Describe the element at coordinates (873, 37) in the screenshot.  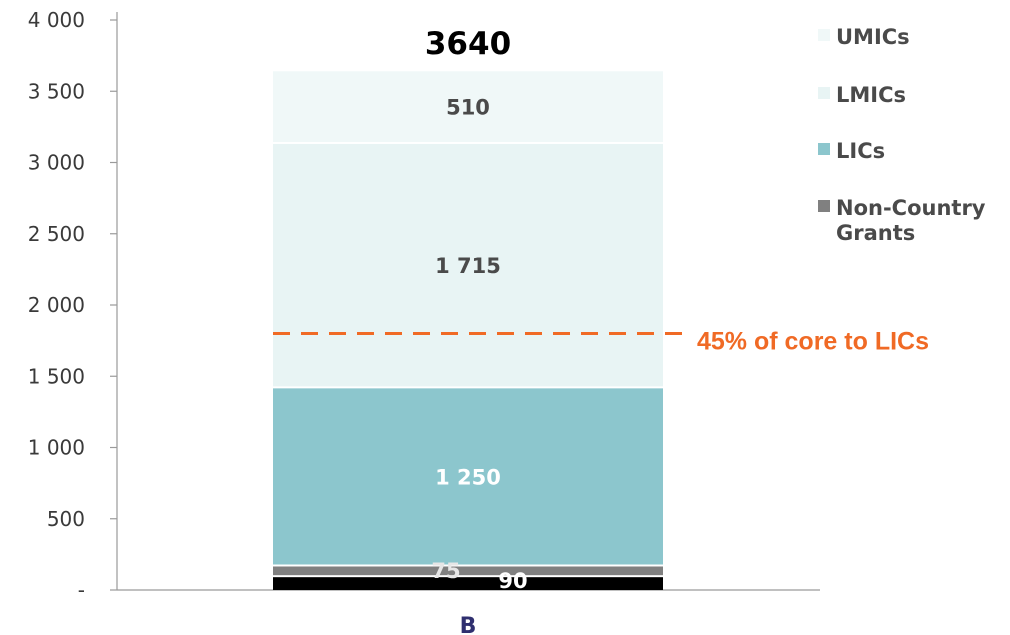
I see `legend-label: UMICs` at that location.